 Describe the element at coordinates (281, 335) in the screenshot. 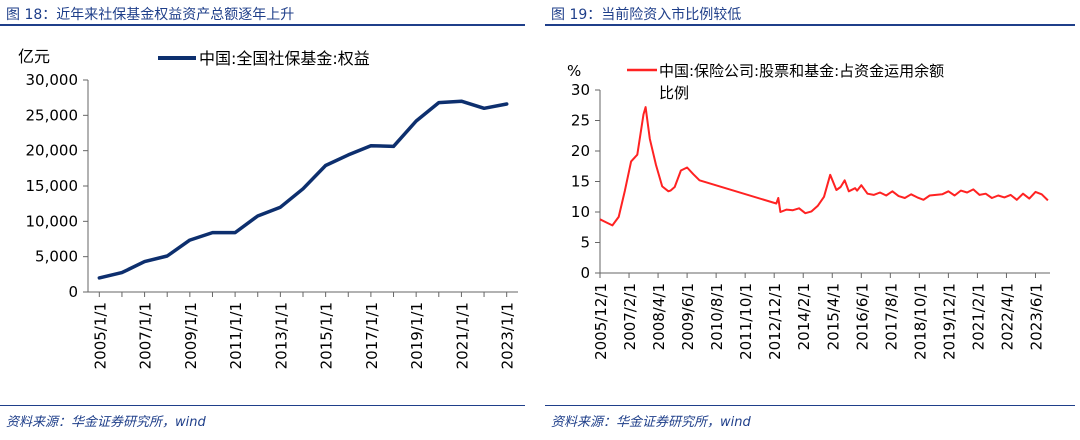

I see `x-tick-label: 2013/1/1` at that location.